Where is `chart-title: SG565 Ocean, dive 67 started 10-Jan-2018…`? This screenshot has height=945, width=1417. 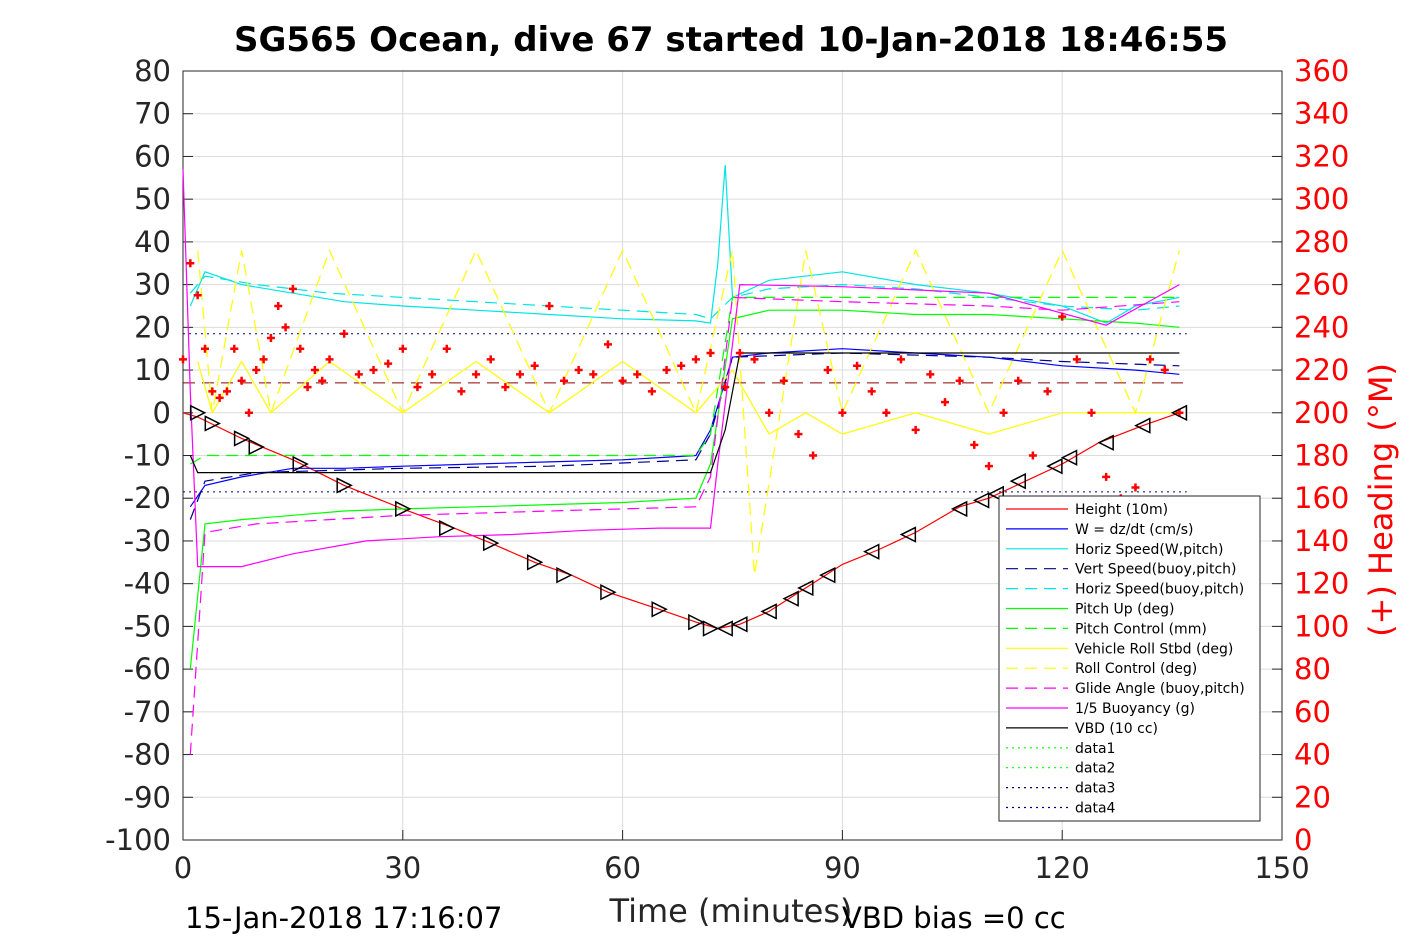
chart-title: SG565 Ocean, dive 67 started 10-Jan-2018… is located at coordinates (731, 40).